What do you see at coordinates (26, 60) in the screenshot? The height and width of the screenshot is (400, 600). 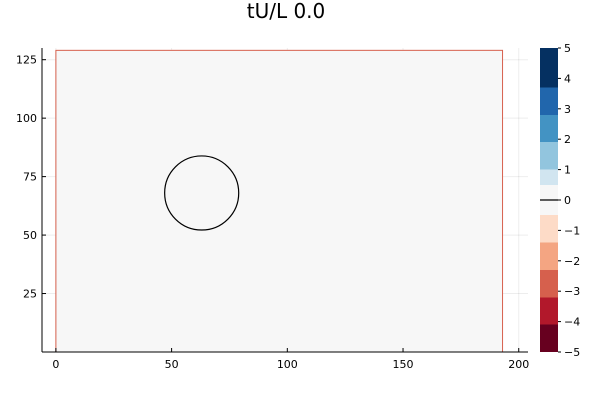 I see `y-tick-label: 125` at bounding box center [26, 60].